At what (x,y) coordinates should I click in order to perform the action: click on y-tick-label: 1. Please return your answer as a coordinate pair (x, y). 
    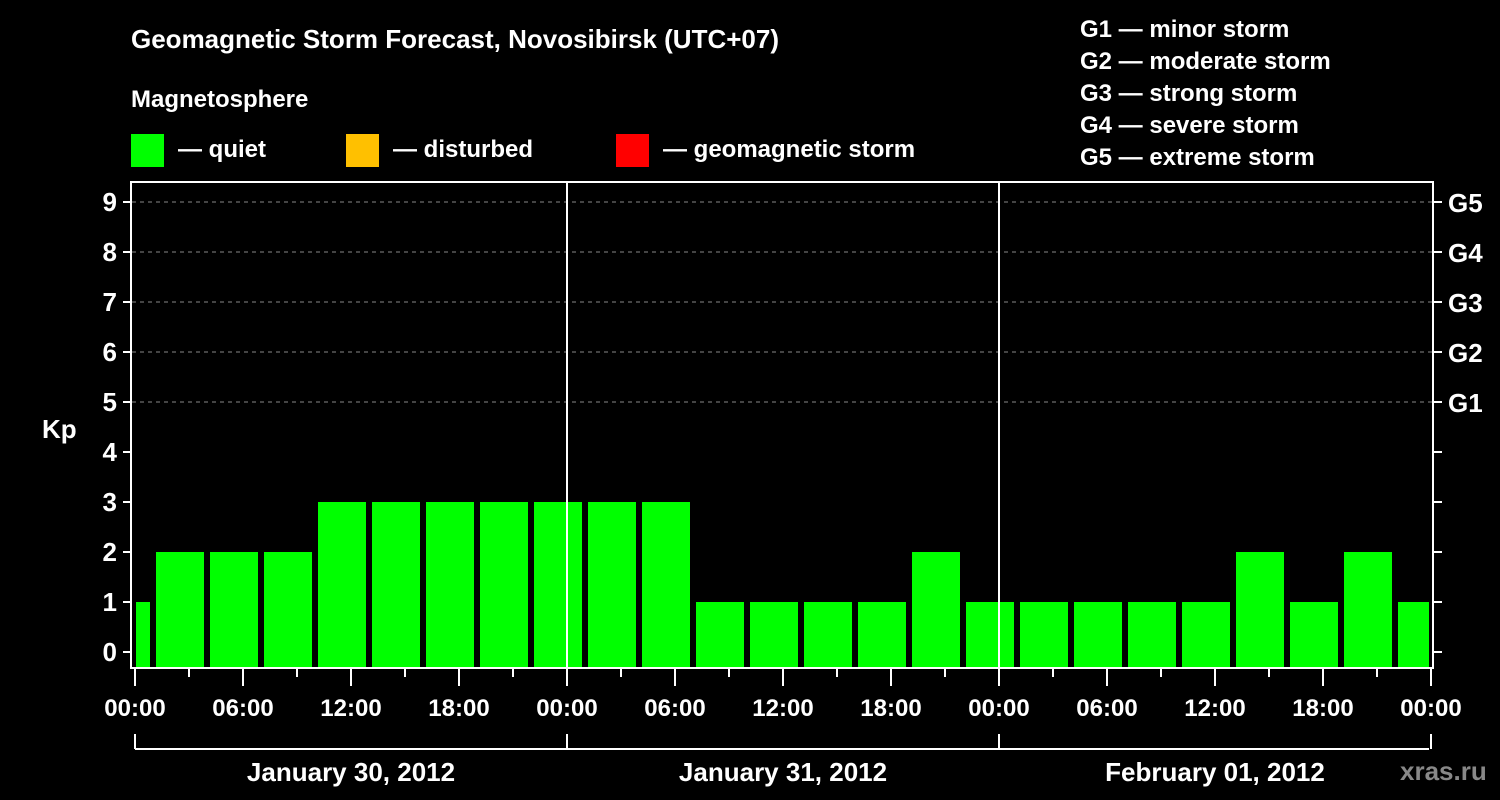
    Looking at the image, I should click on (110, 602).